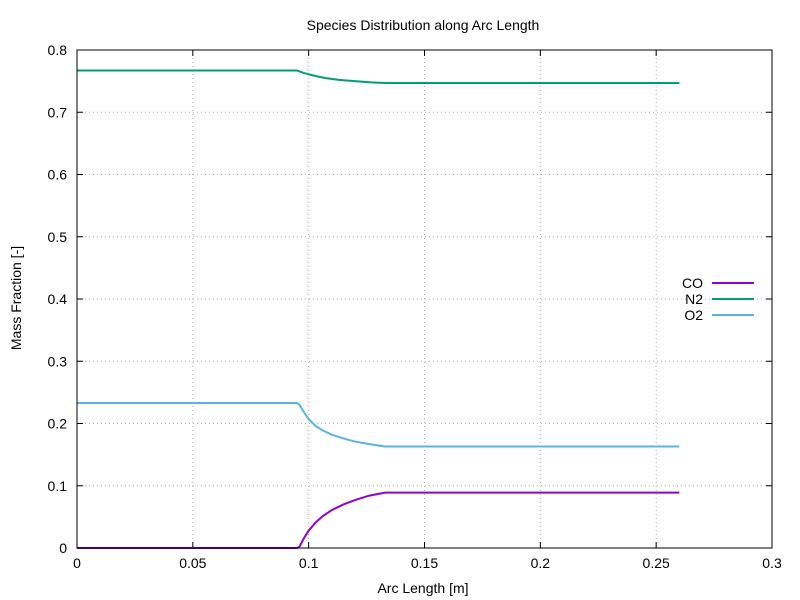 The image size is (800, 600). Describe the element at coordinates (58, 486) in the screenshot. I see `y-tick-label: 0.1` at that location.